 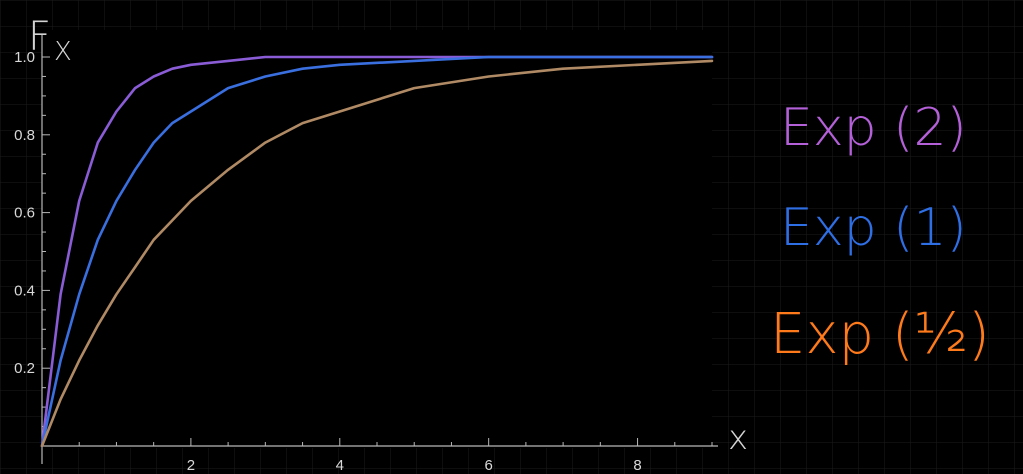 What do you see at coordinates (738, 438) in the screenshot?
I see `x-axis-label: x` at bounding box center [738, 438].